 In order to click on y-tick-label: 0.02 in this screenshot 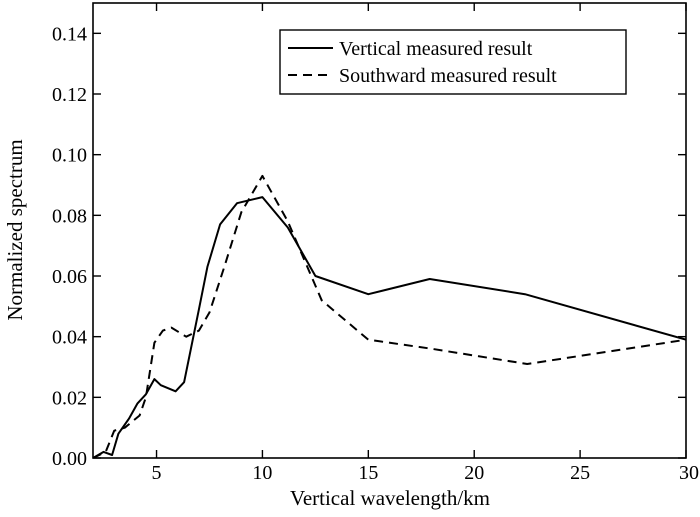, I will do `click(69, 398)`.